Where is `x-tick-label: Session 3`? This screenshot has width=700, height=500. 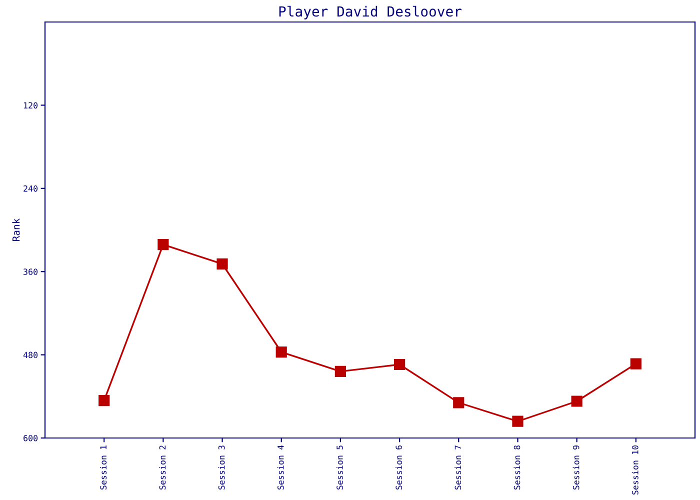
x-tick-label: Session 3 is located at coordinates (221, 468).